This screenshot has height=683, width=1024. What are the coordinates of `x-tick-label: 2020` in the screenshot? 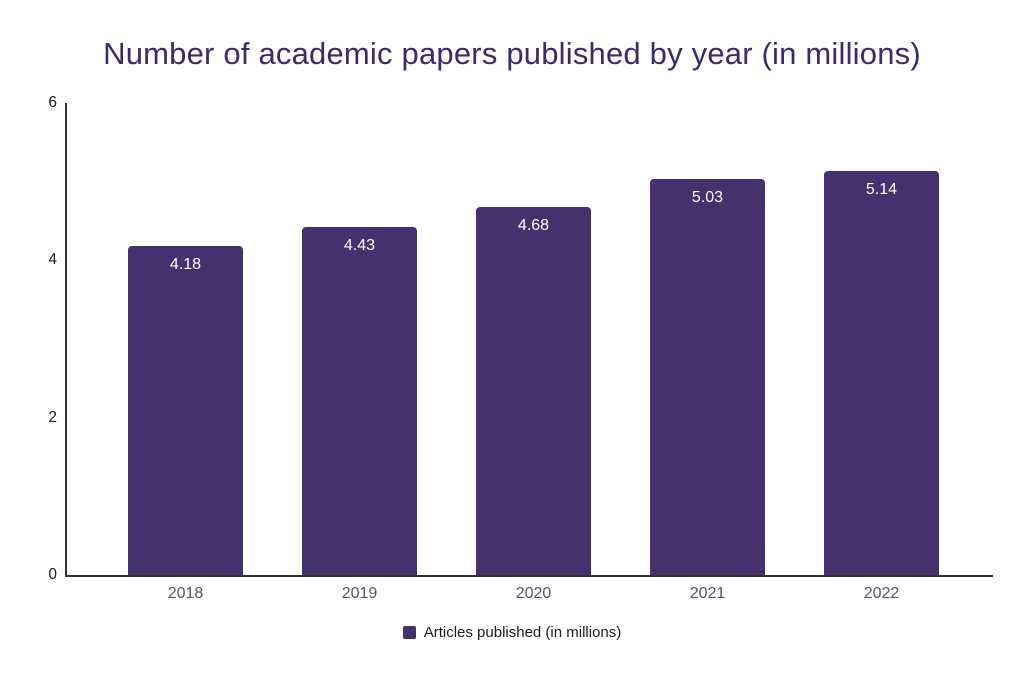 It's located at (533, 593).